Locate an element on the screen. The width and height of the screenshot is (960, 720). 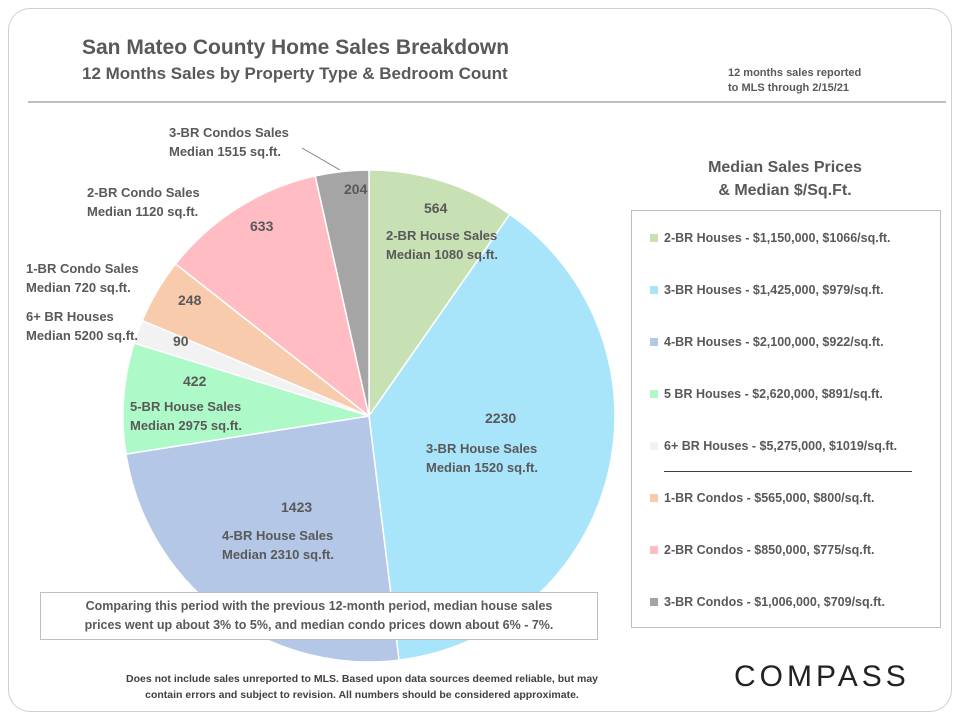
legend-item-2br-houses: 2-BR Houses - $1,150,000, $1066/sq.ft. is located at coordinates (770, 238).